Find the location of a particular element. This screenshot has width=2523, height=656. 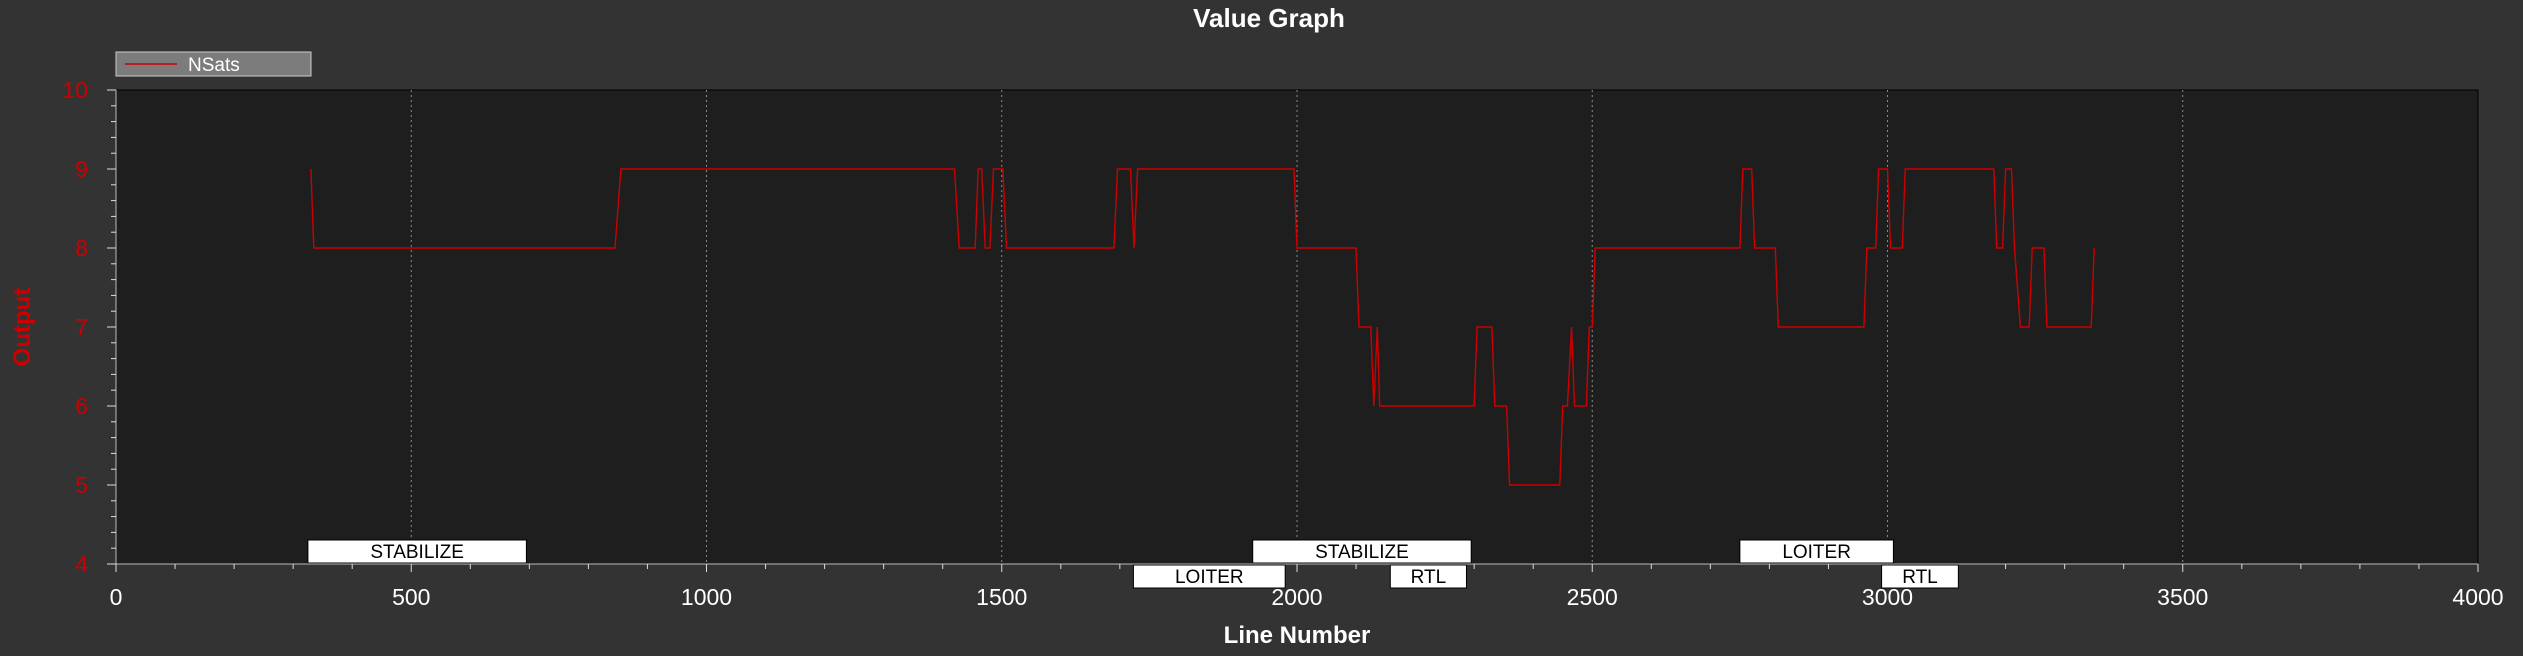

x-tick-label: 500 is located at coordinates (411, 597).